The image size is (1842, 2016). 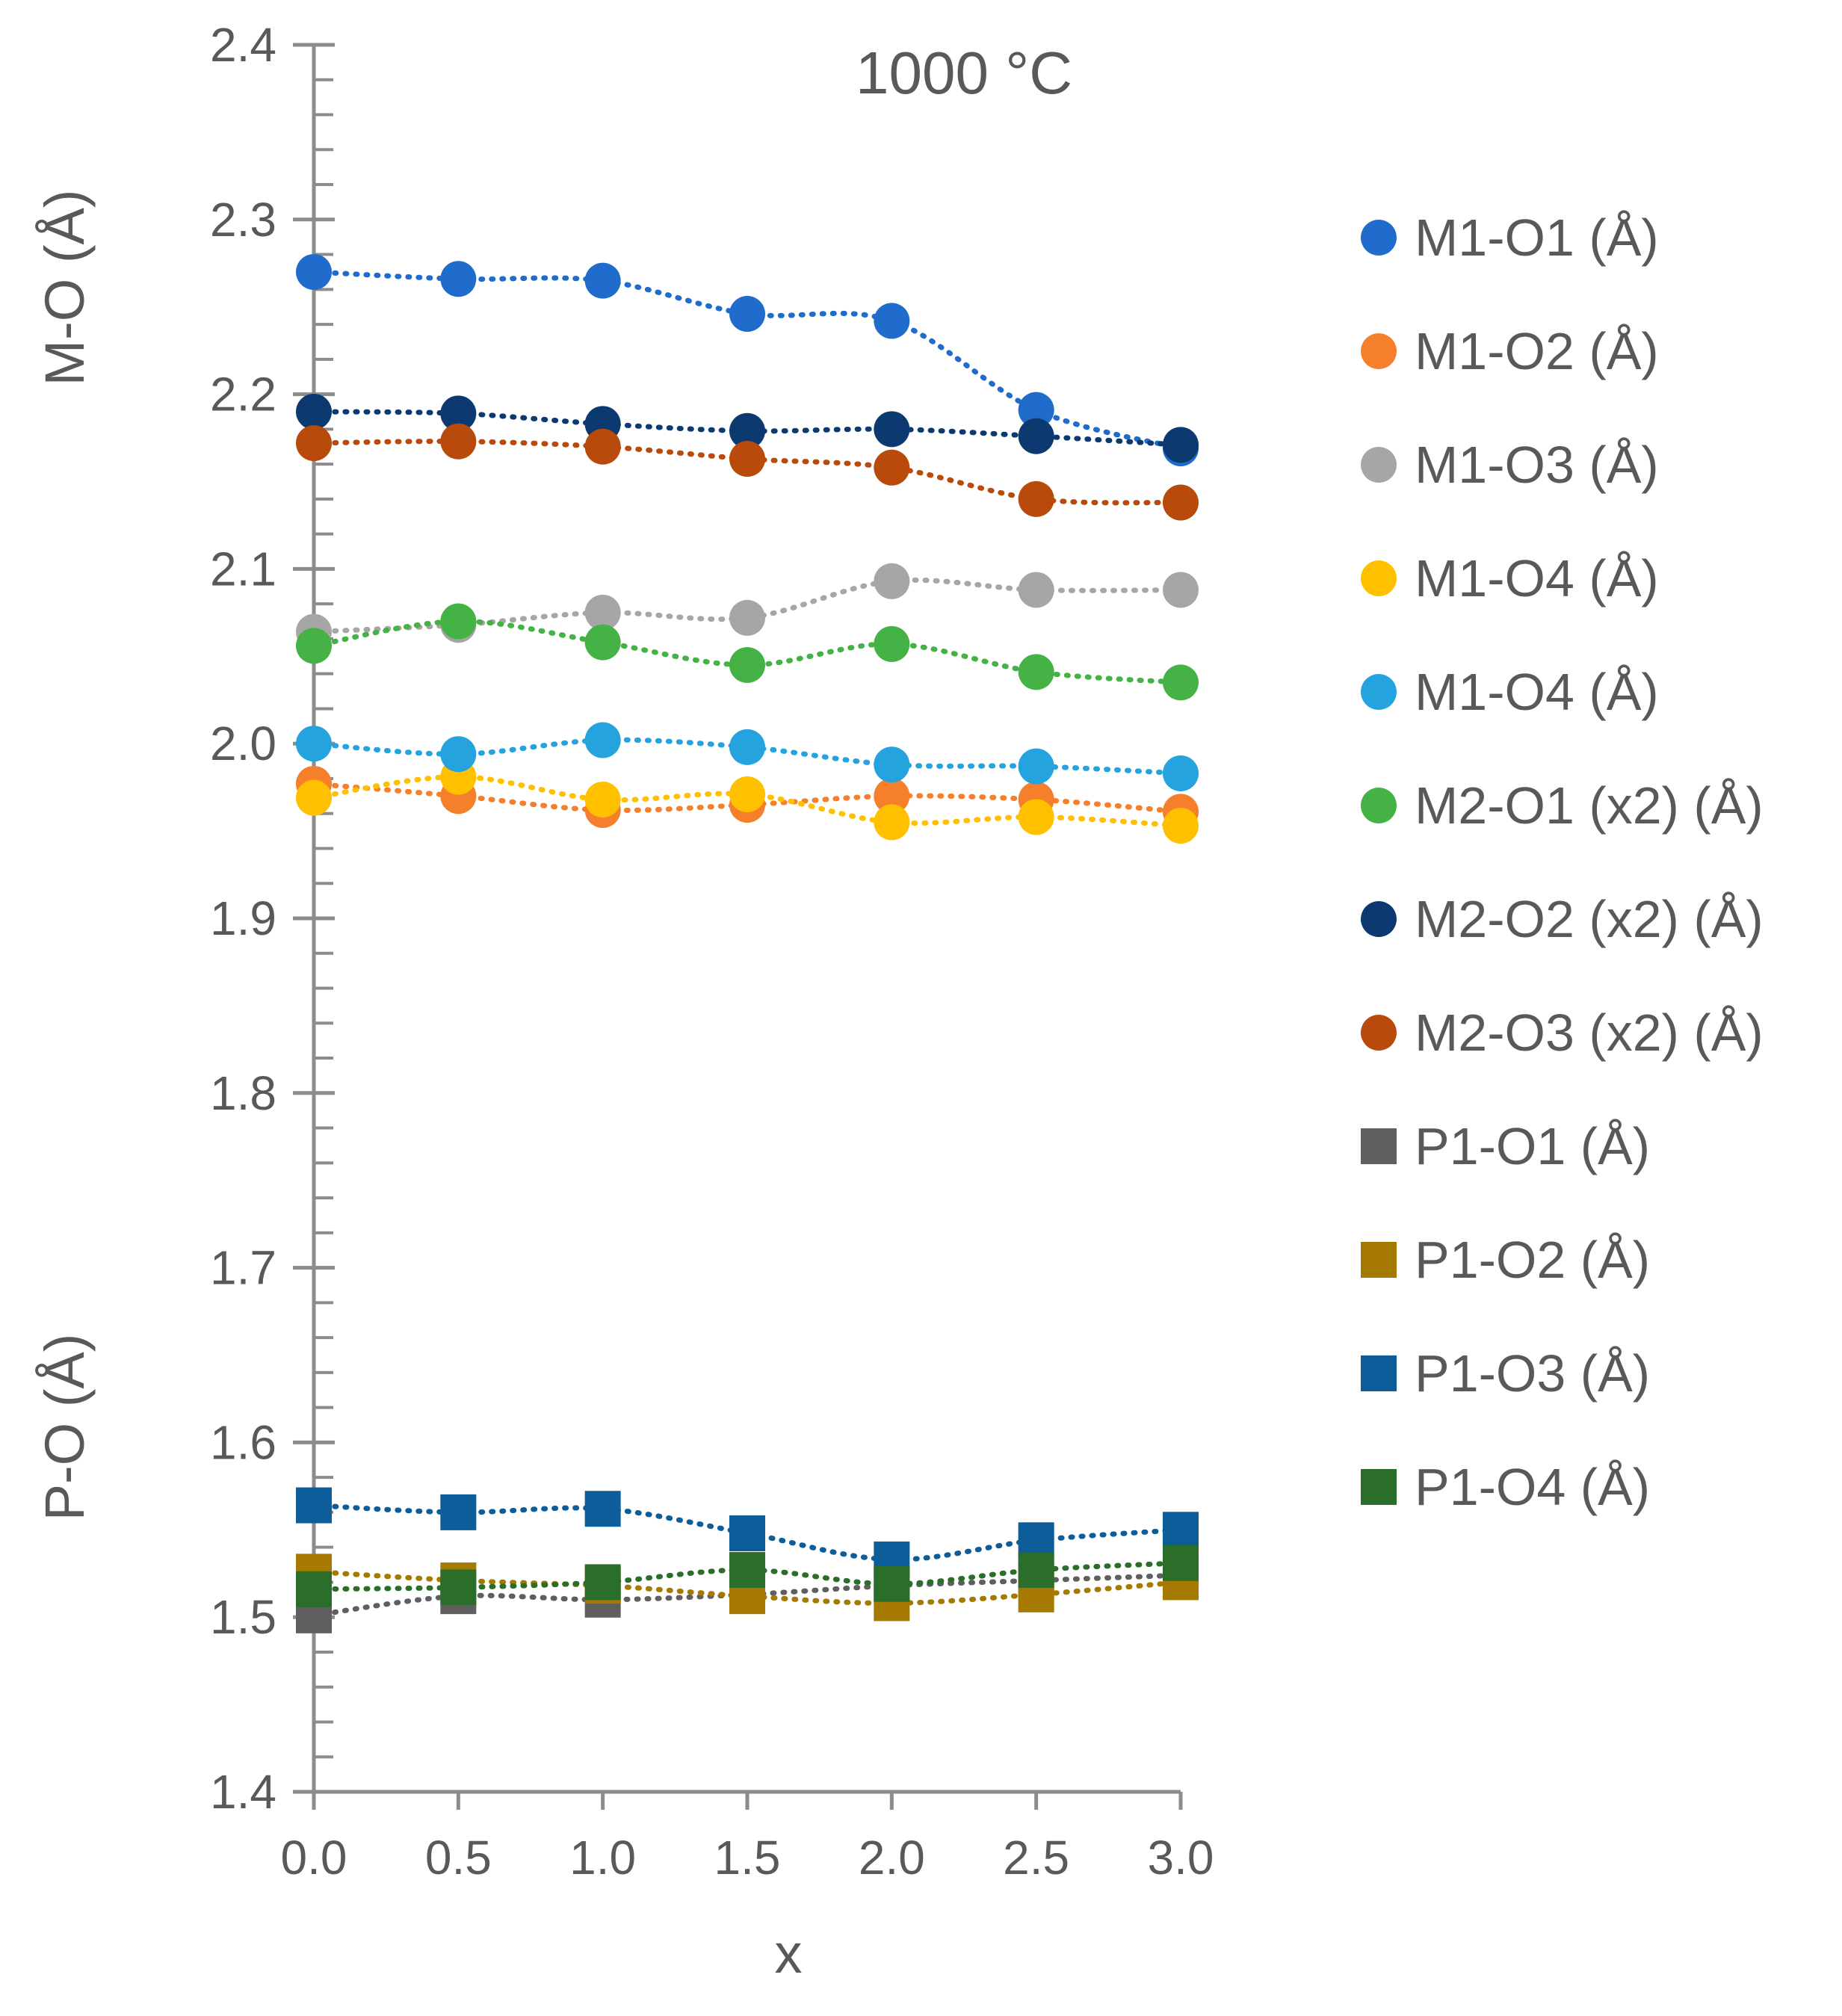 I want to click on x-axis-title: x, so click(x=789, y=1954).